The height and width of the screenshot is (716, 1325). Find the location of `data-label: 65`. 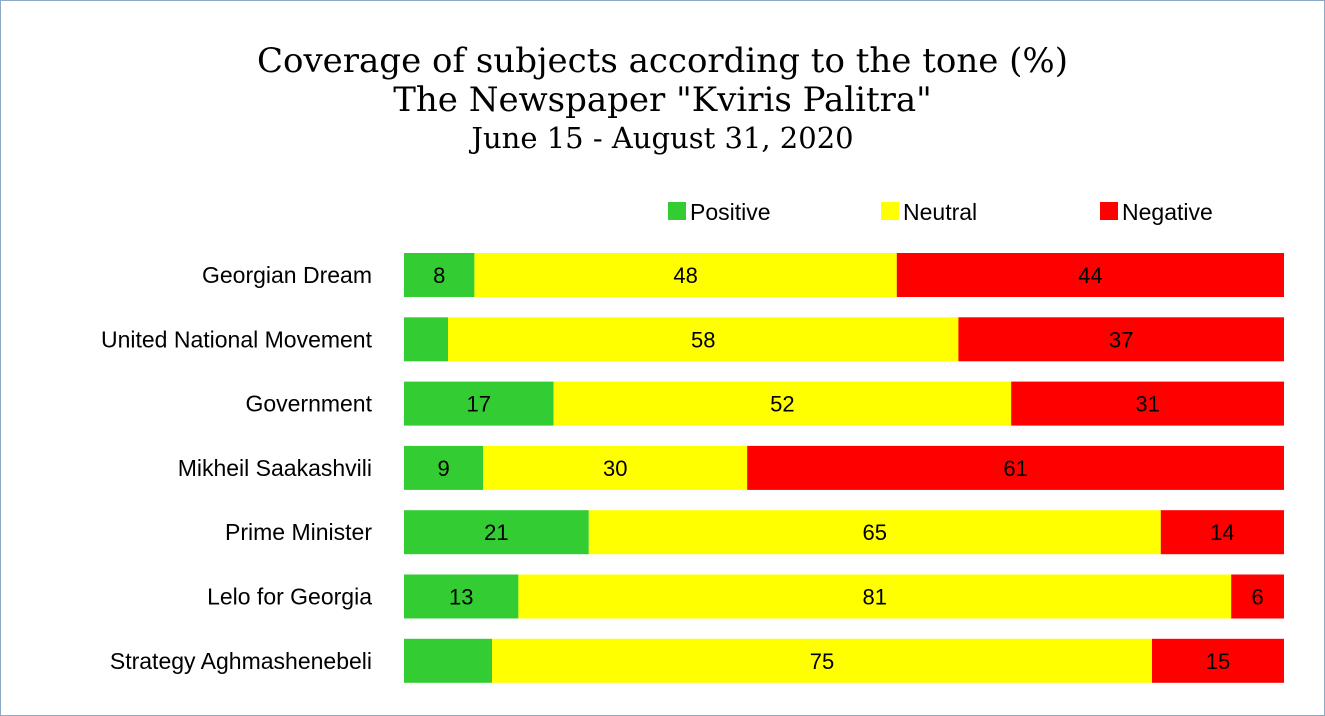

data-label: 65 is located at coordinates (875, 532).